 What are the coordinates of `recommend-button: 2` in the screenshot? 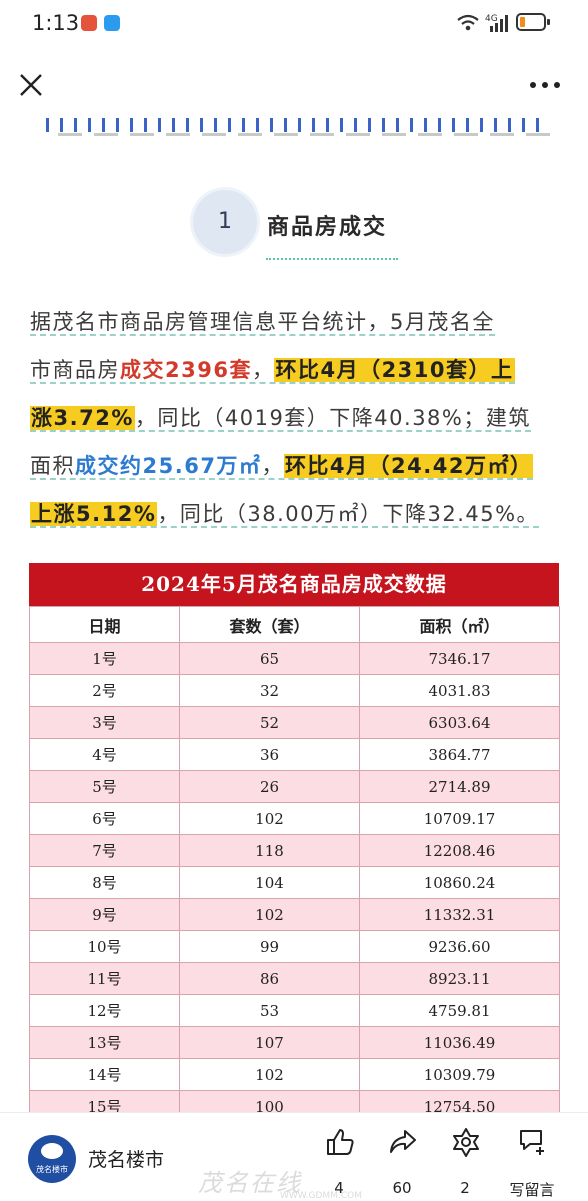 It's located at (465, 1162).